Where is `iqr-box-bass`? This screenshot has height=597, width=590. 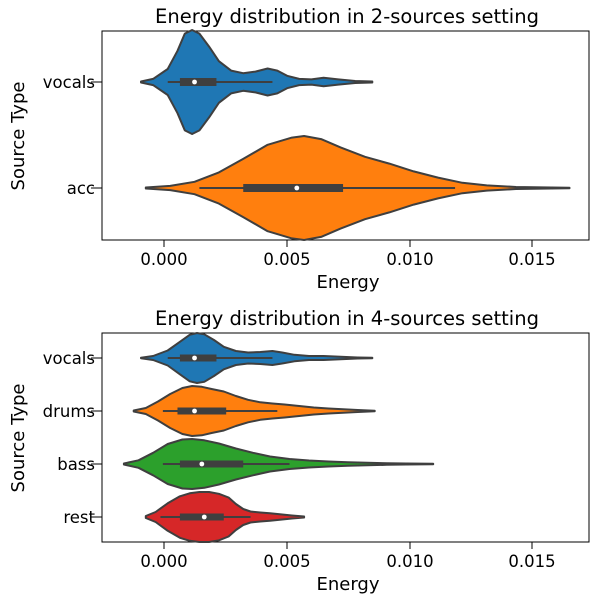 iqr-box-bass is located at coordinates (211, 464).